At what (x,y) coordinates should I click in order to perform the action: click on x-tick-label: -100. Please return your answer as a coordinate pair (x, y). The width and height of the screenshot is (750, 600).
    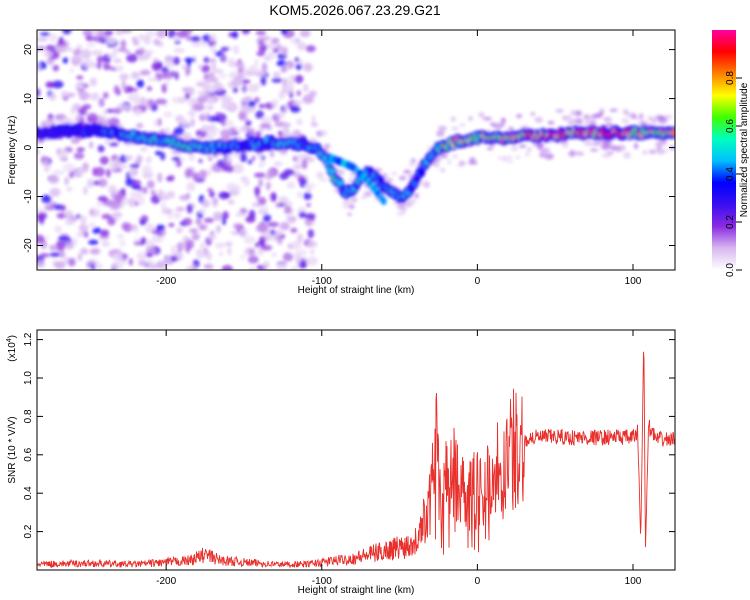
    Looking at the image, I should click on (322, 581).